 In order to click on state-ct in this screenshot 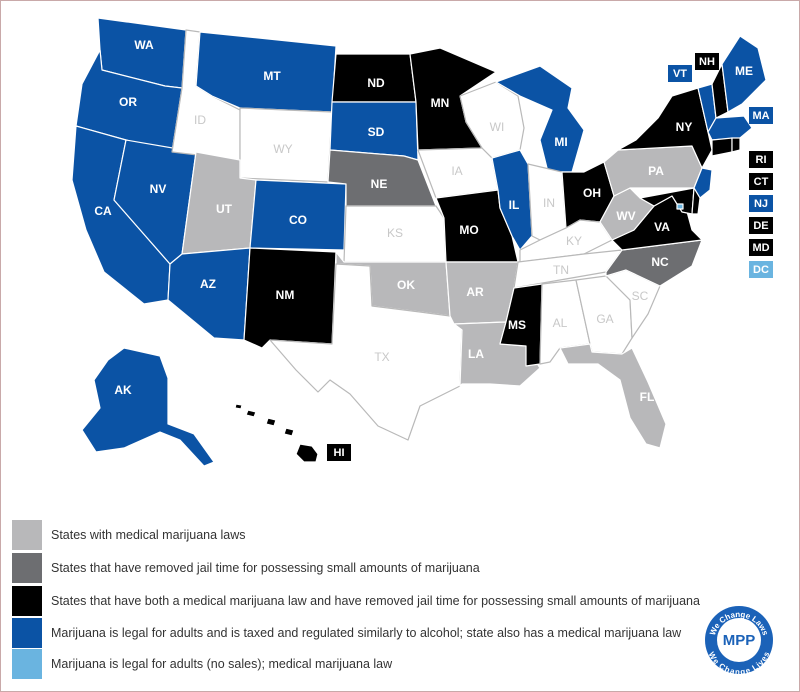, I will do `click(722, 147)`.